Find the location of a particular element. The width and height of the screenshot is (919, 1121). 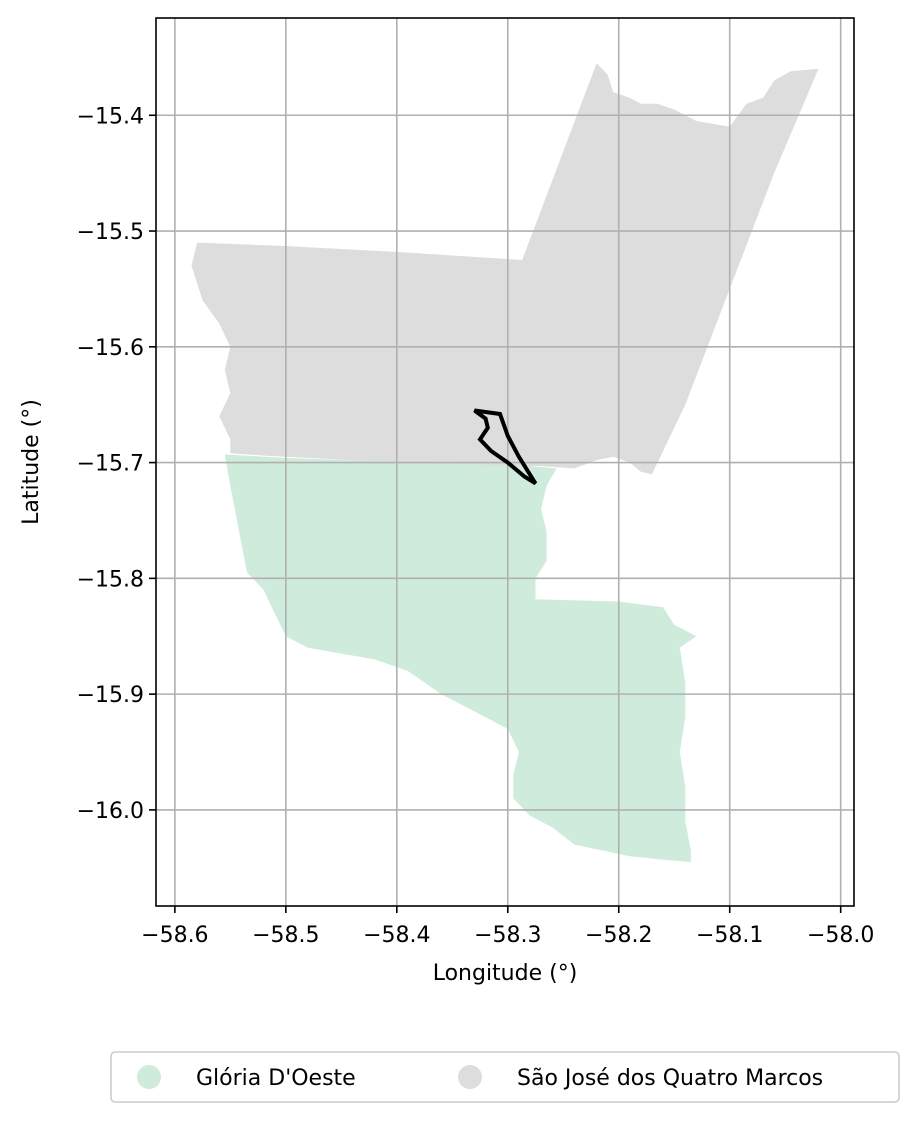

legend-label-sao-jose: São José dos Quatro Marcos is located at coordinates (670, 1078).